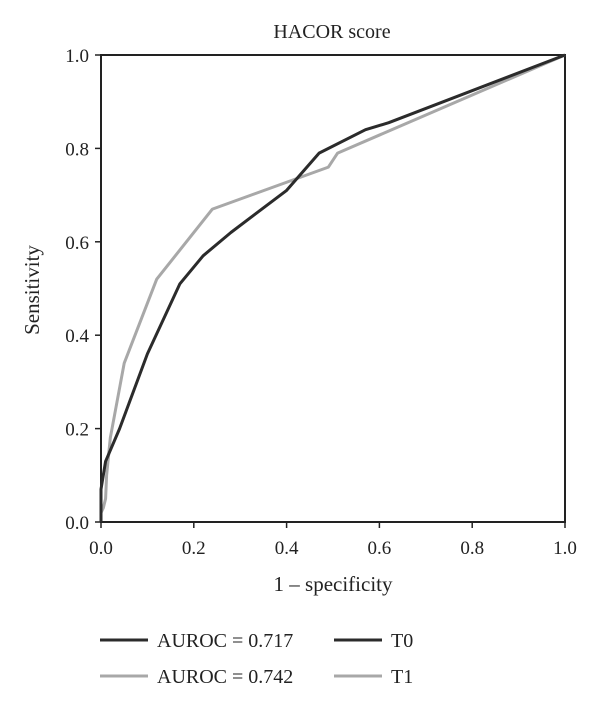 The width and height of the screenshot is (600, 702). I want to click on y-tick-label: 0.4, so click(77, 336).